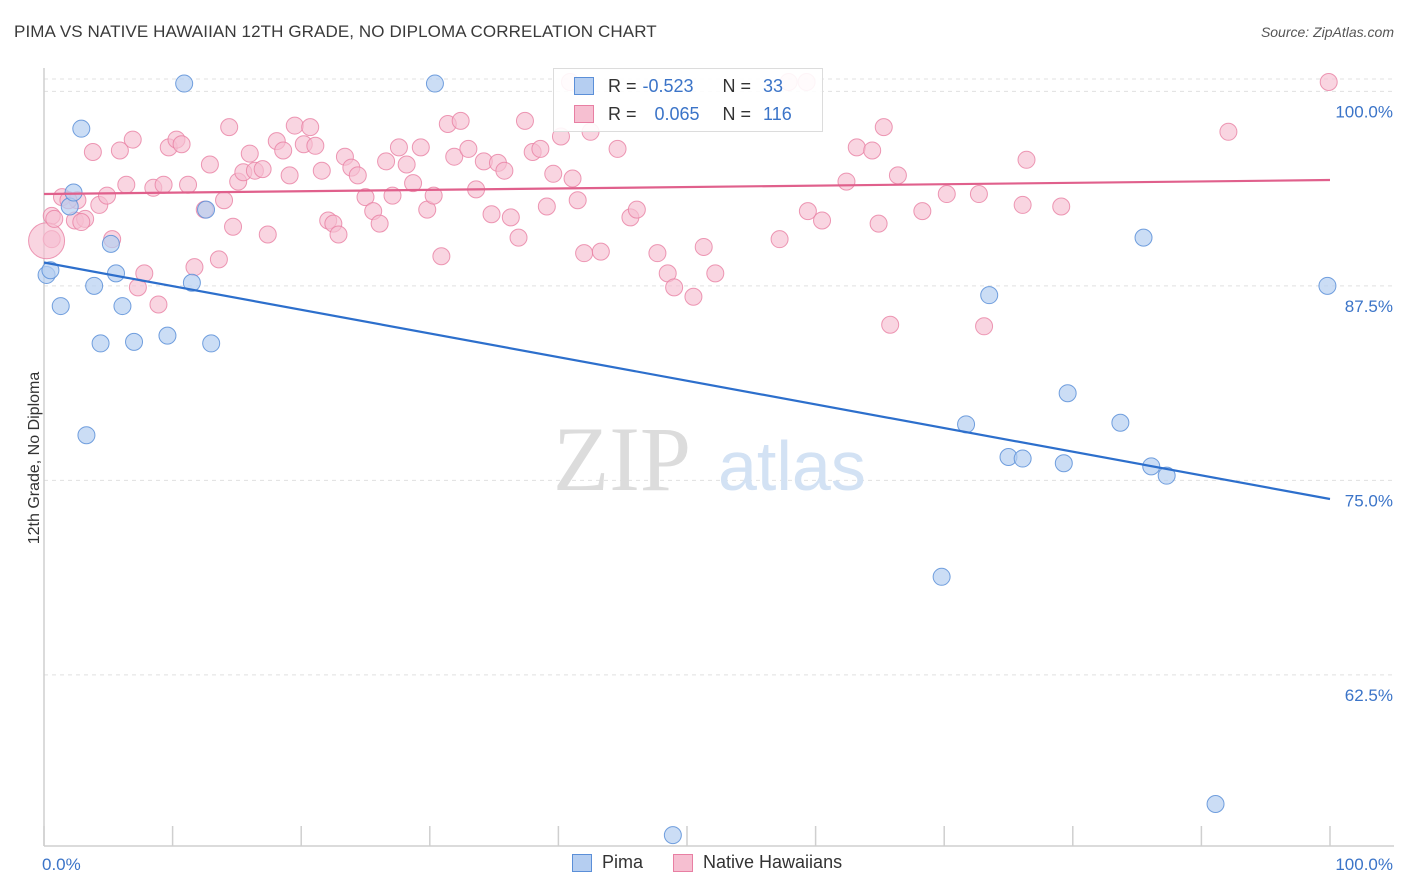  What do you see at coordinates (1327, 32) in the screenshot?
I see `source-label: Source: ZipAtlas.com` at bounding box center [1327, 32].